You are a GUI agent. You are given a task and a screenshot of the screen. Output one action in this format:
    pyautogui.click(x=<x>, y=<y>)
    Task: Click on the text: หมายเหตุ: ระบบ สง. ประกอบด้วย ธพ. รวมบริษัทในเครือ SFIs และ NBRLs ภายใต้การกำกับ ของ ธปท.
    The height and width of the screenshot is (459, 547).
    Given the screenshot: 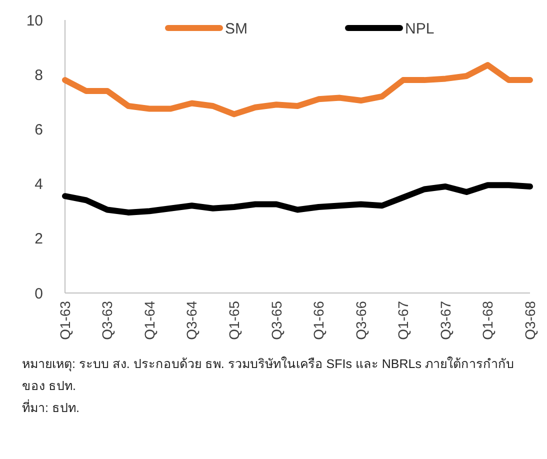 What is the action you would take?
    pyautogui.click(x=268, y=375)
    